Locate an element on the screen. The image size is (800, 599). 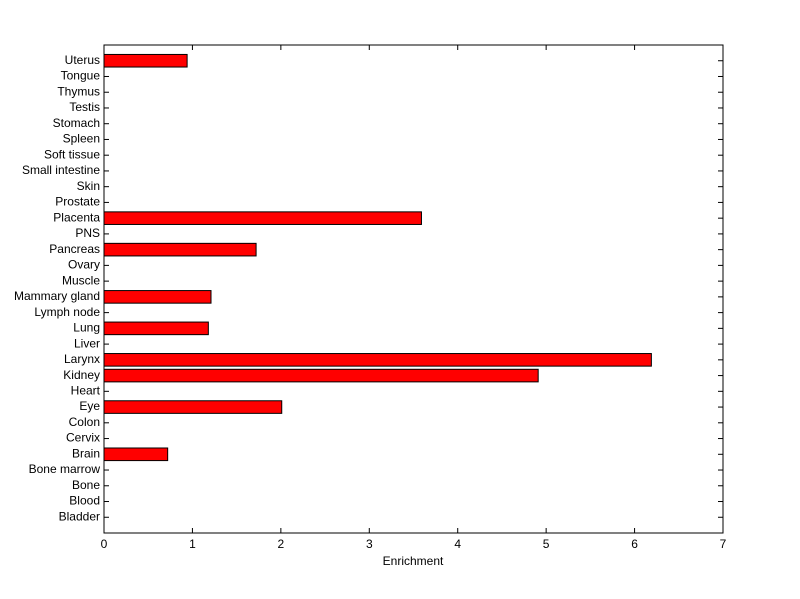
y-tick-label: Lymph node is located at coordinates (67, 312).